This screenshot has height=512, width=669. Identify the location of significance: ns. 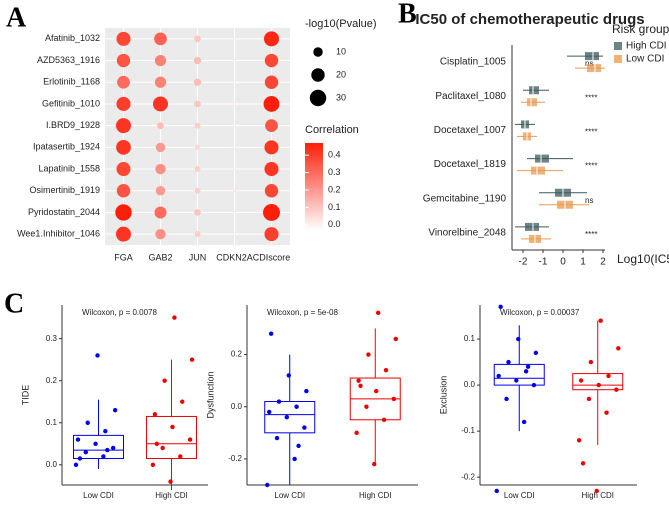
(589, 200).